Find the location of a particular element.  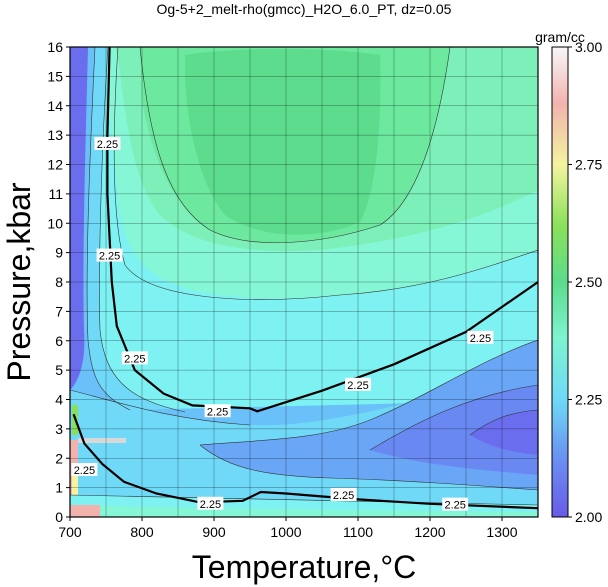

y-tick-label: 14 is located at coordinates (55, 106).